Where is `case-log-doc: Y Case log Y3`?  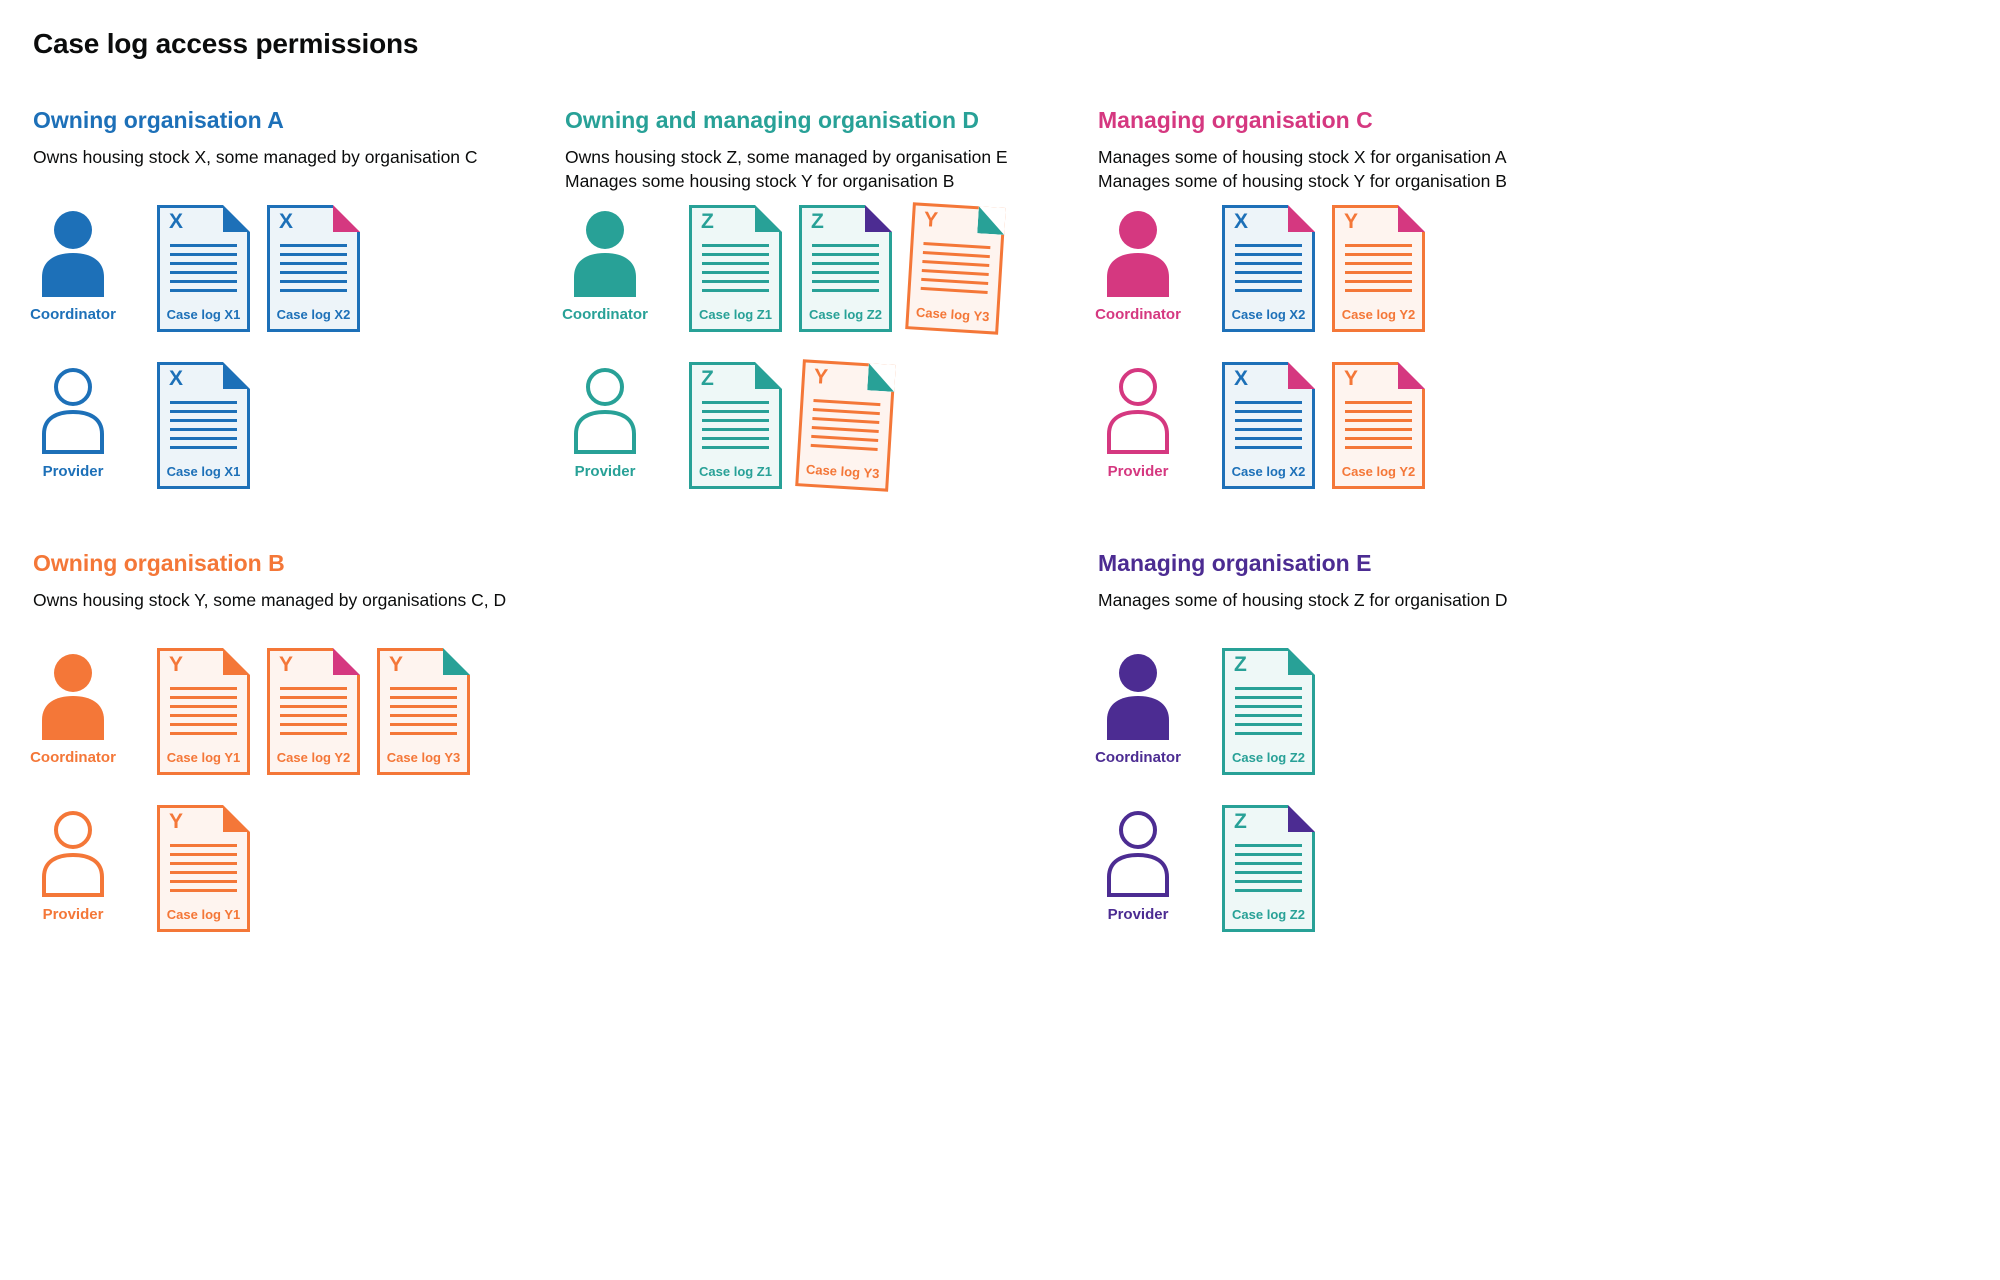
case-log-doc: Y Case log Y3 is located at coordinates (955, 268).